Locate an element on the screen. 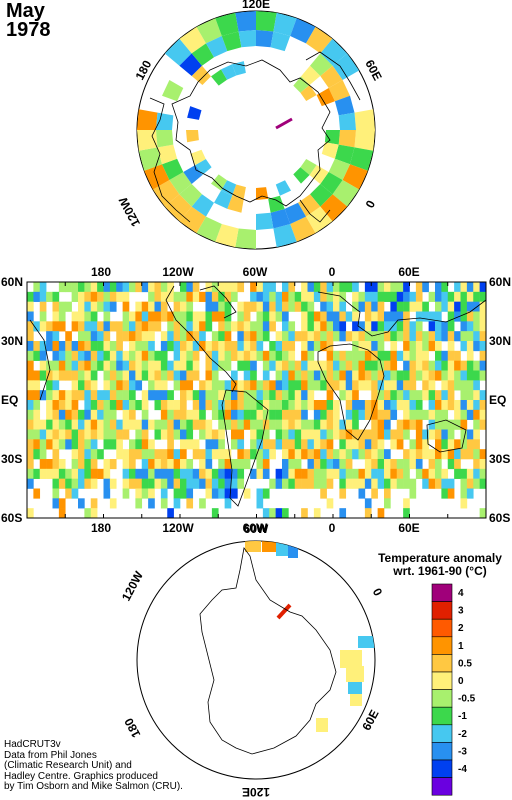  legend-tick-label: -4 is located at coordinates (462, 769).